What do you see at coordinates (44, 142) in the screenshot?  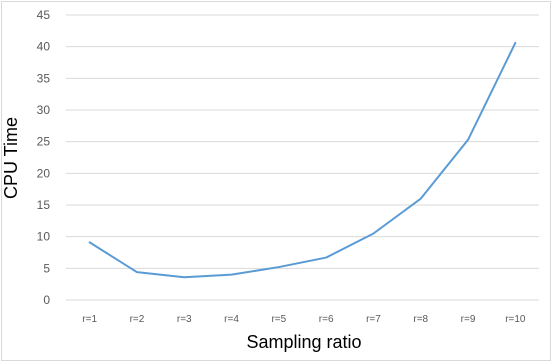 I see `y-tick-label: 25` at bounding box center [44, 142].